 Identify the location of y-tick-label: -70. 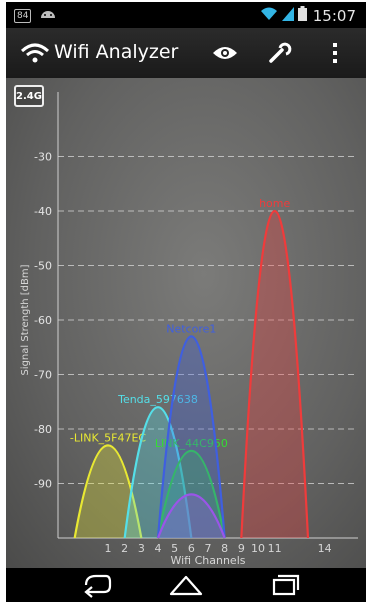
(43, 375).